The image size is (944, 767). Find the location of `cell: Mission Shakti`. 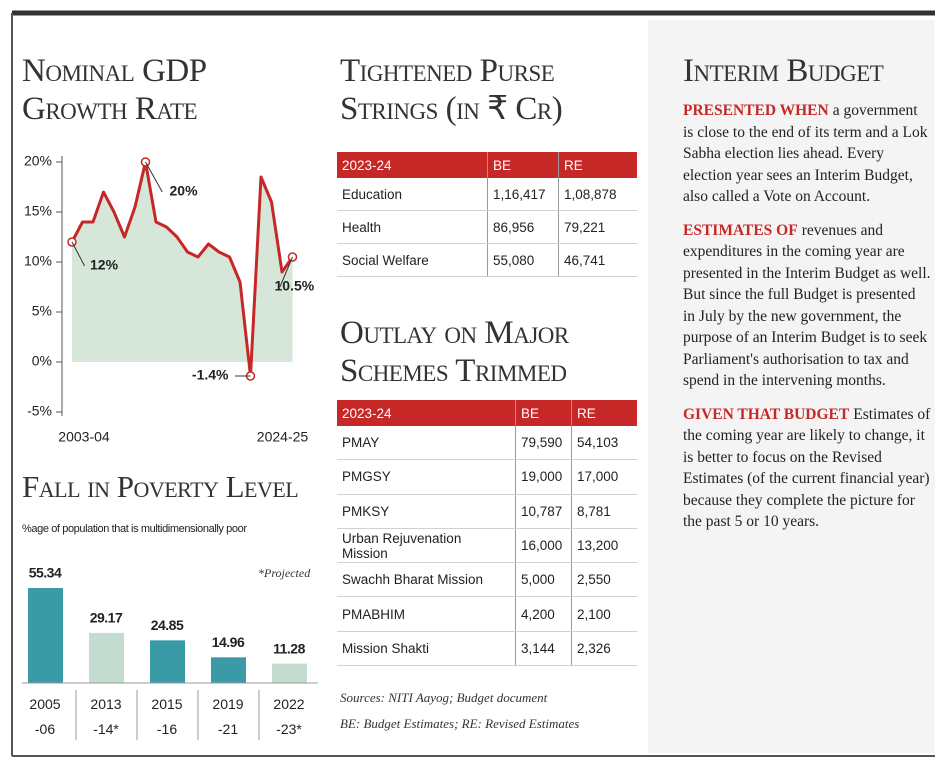

cell: Mission Shakti is located at coordinates (426, 649).